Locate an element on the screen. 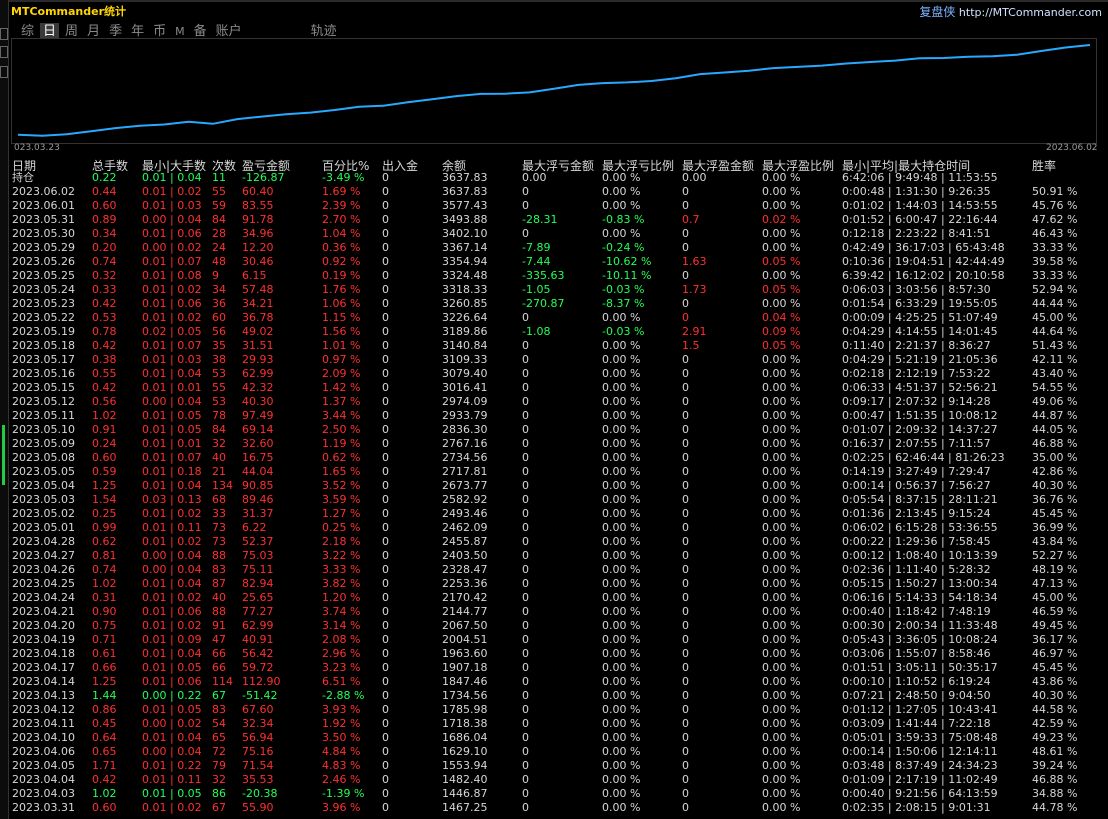  table-cell: 3140.84 is located at coordinates (465, 345).